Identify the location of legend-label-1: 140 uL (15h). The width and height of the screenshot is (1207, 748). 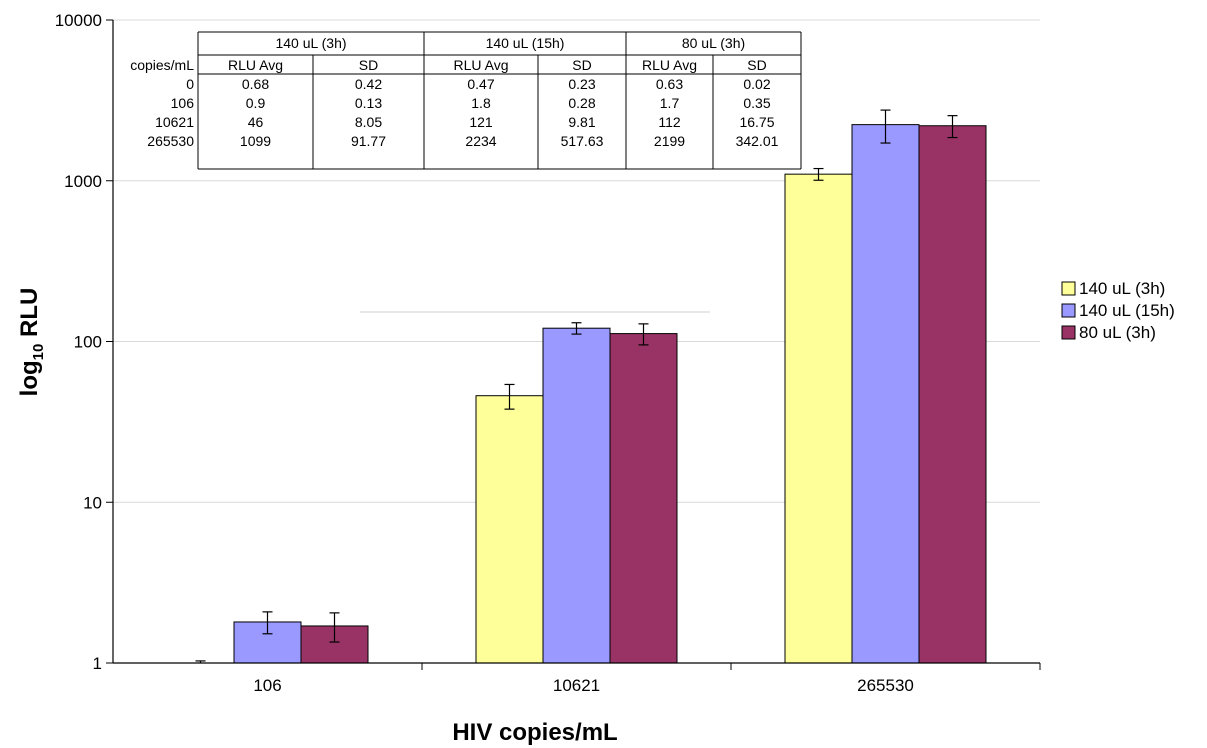
(1127, 310).